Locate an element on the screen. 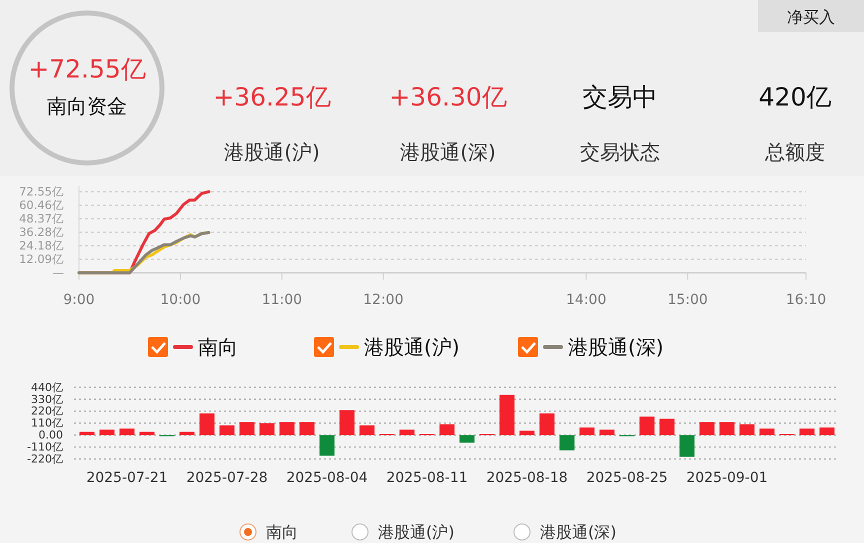 The height and width of the screenshot is (543, 864). y-tick-label: -110亿 is located at coordinates (45, 447).